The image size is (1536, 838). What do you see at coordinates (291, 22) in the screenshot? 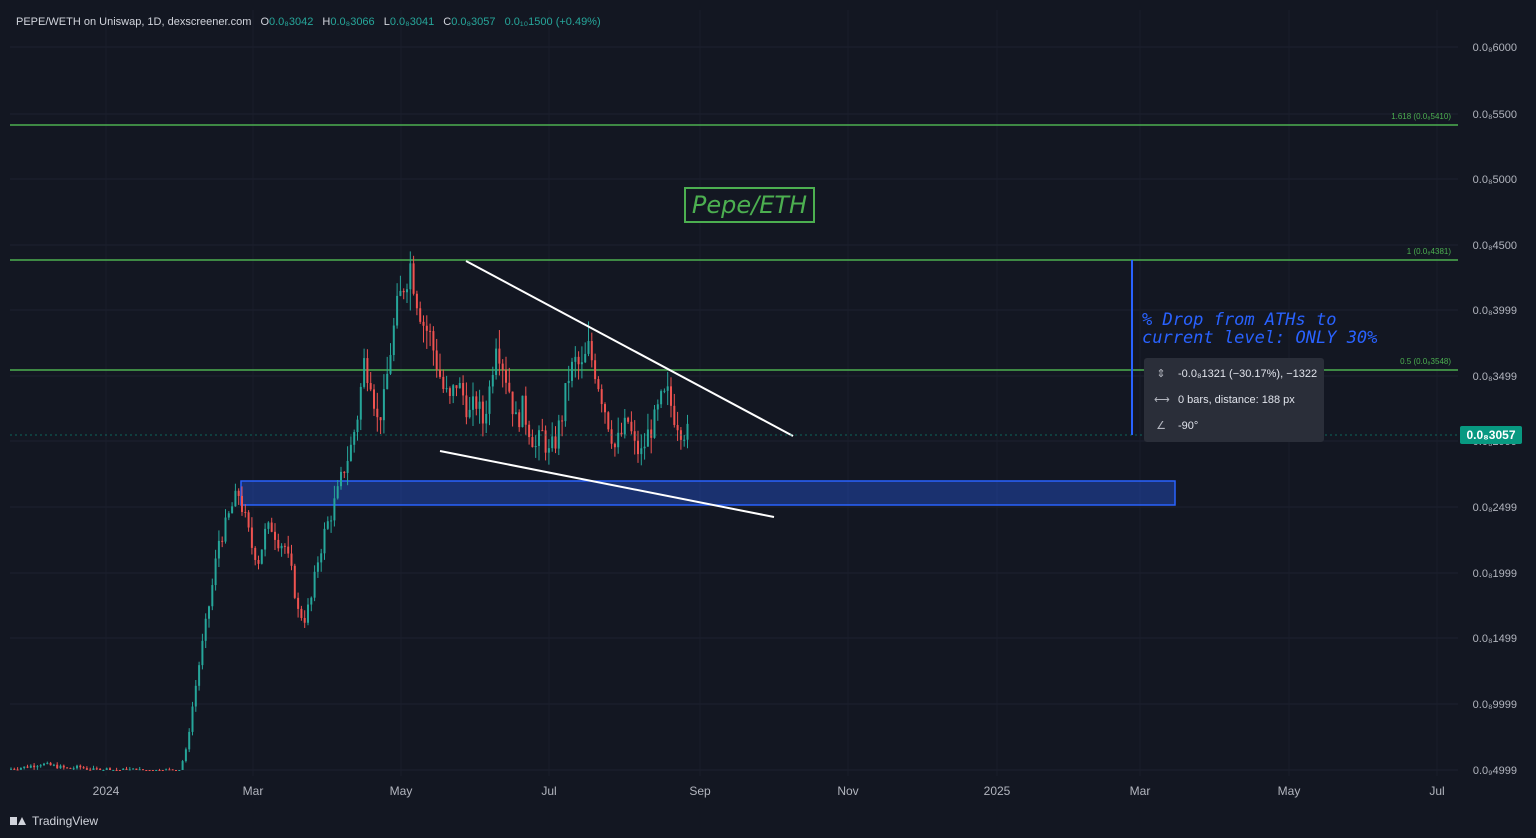
I see `open-value: 0.0₈3042` at bounding box center [291, 22].